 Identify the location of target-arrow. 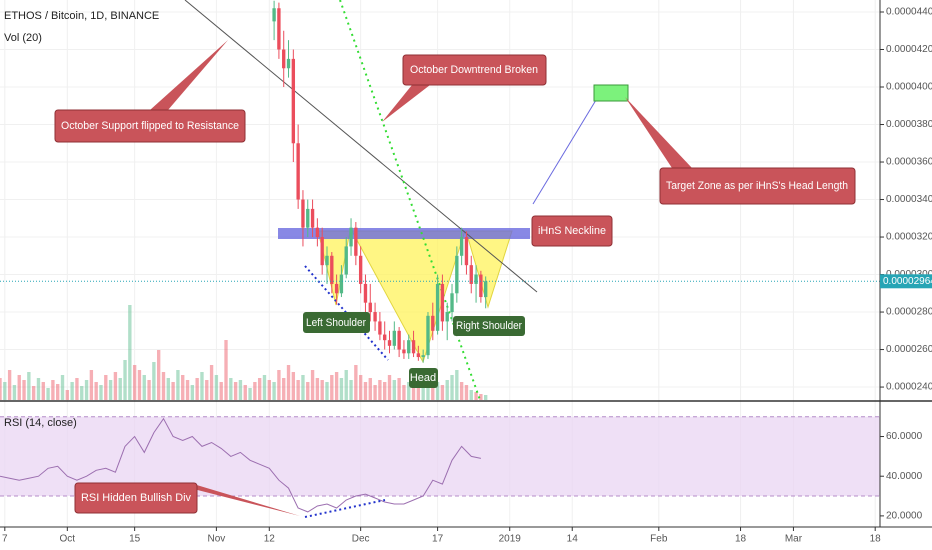
(564, 152).